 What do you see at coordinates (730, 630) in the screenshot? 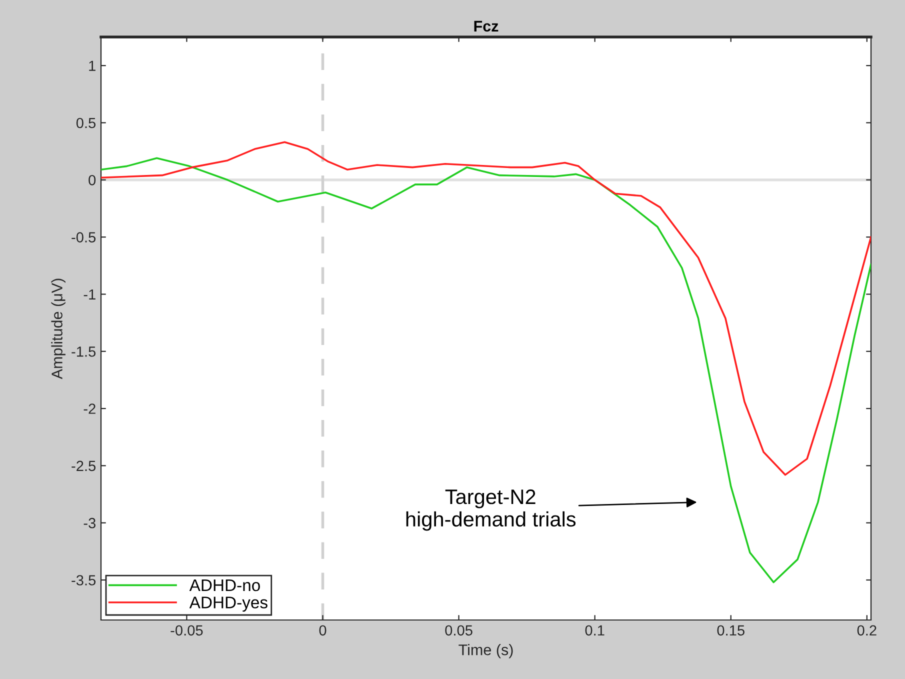
I see `x-tick-label: 0.15` at bounding box center [730, 630].